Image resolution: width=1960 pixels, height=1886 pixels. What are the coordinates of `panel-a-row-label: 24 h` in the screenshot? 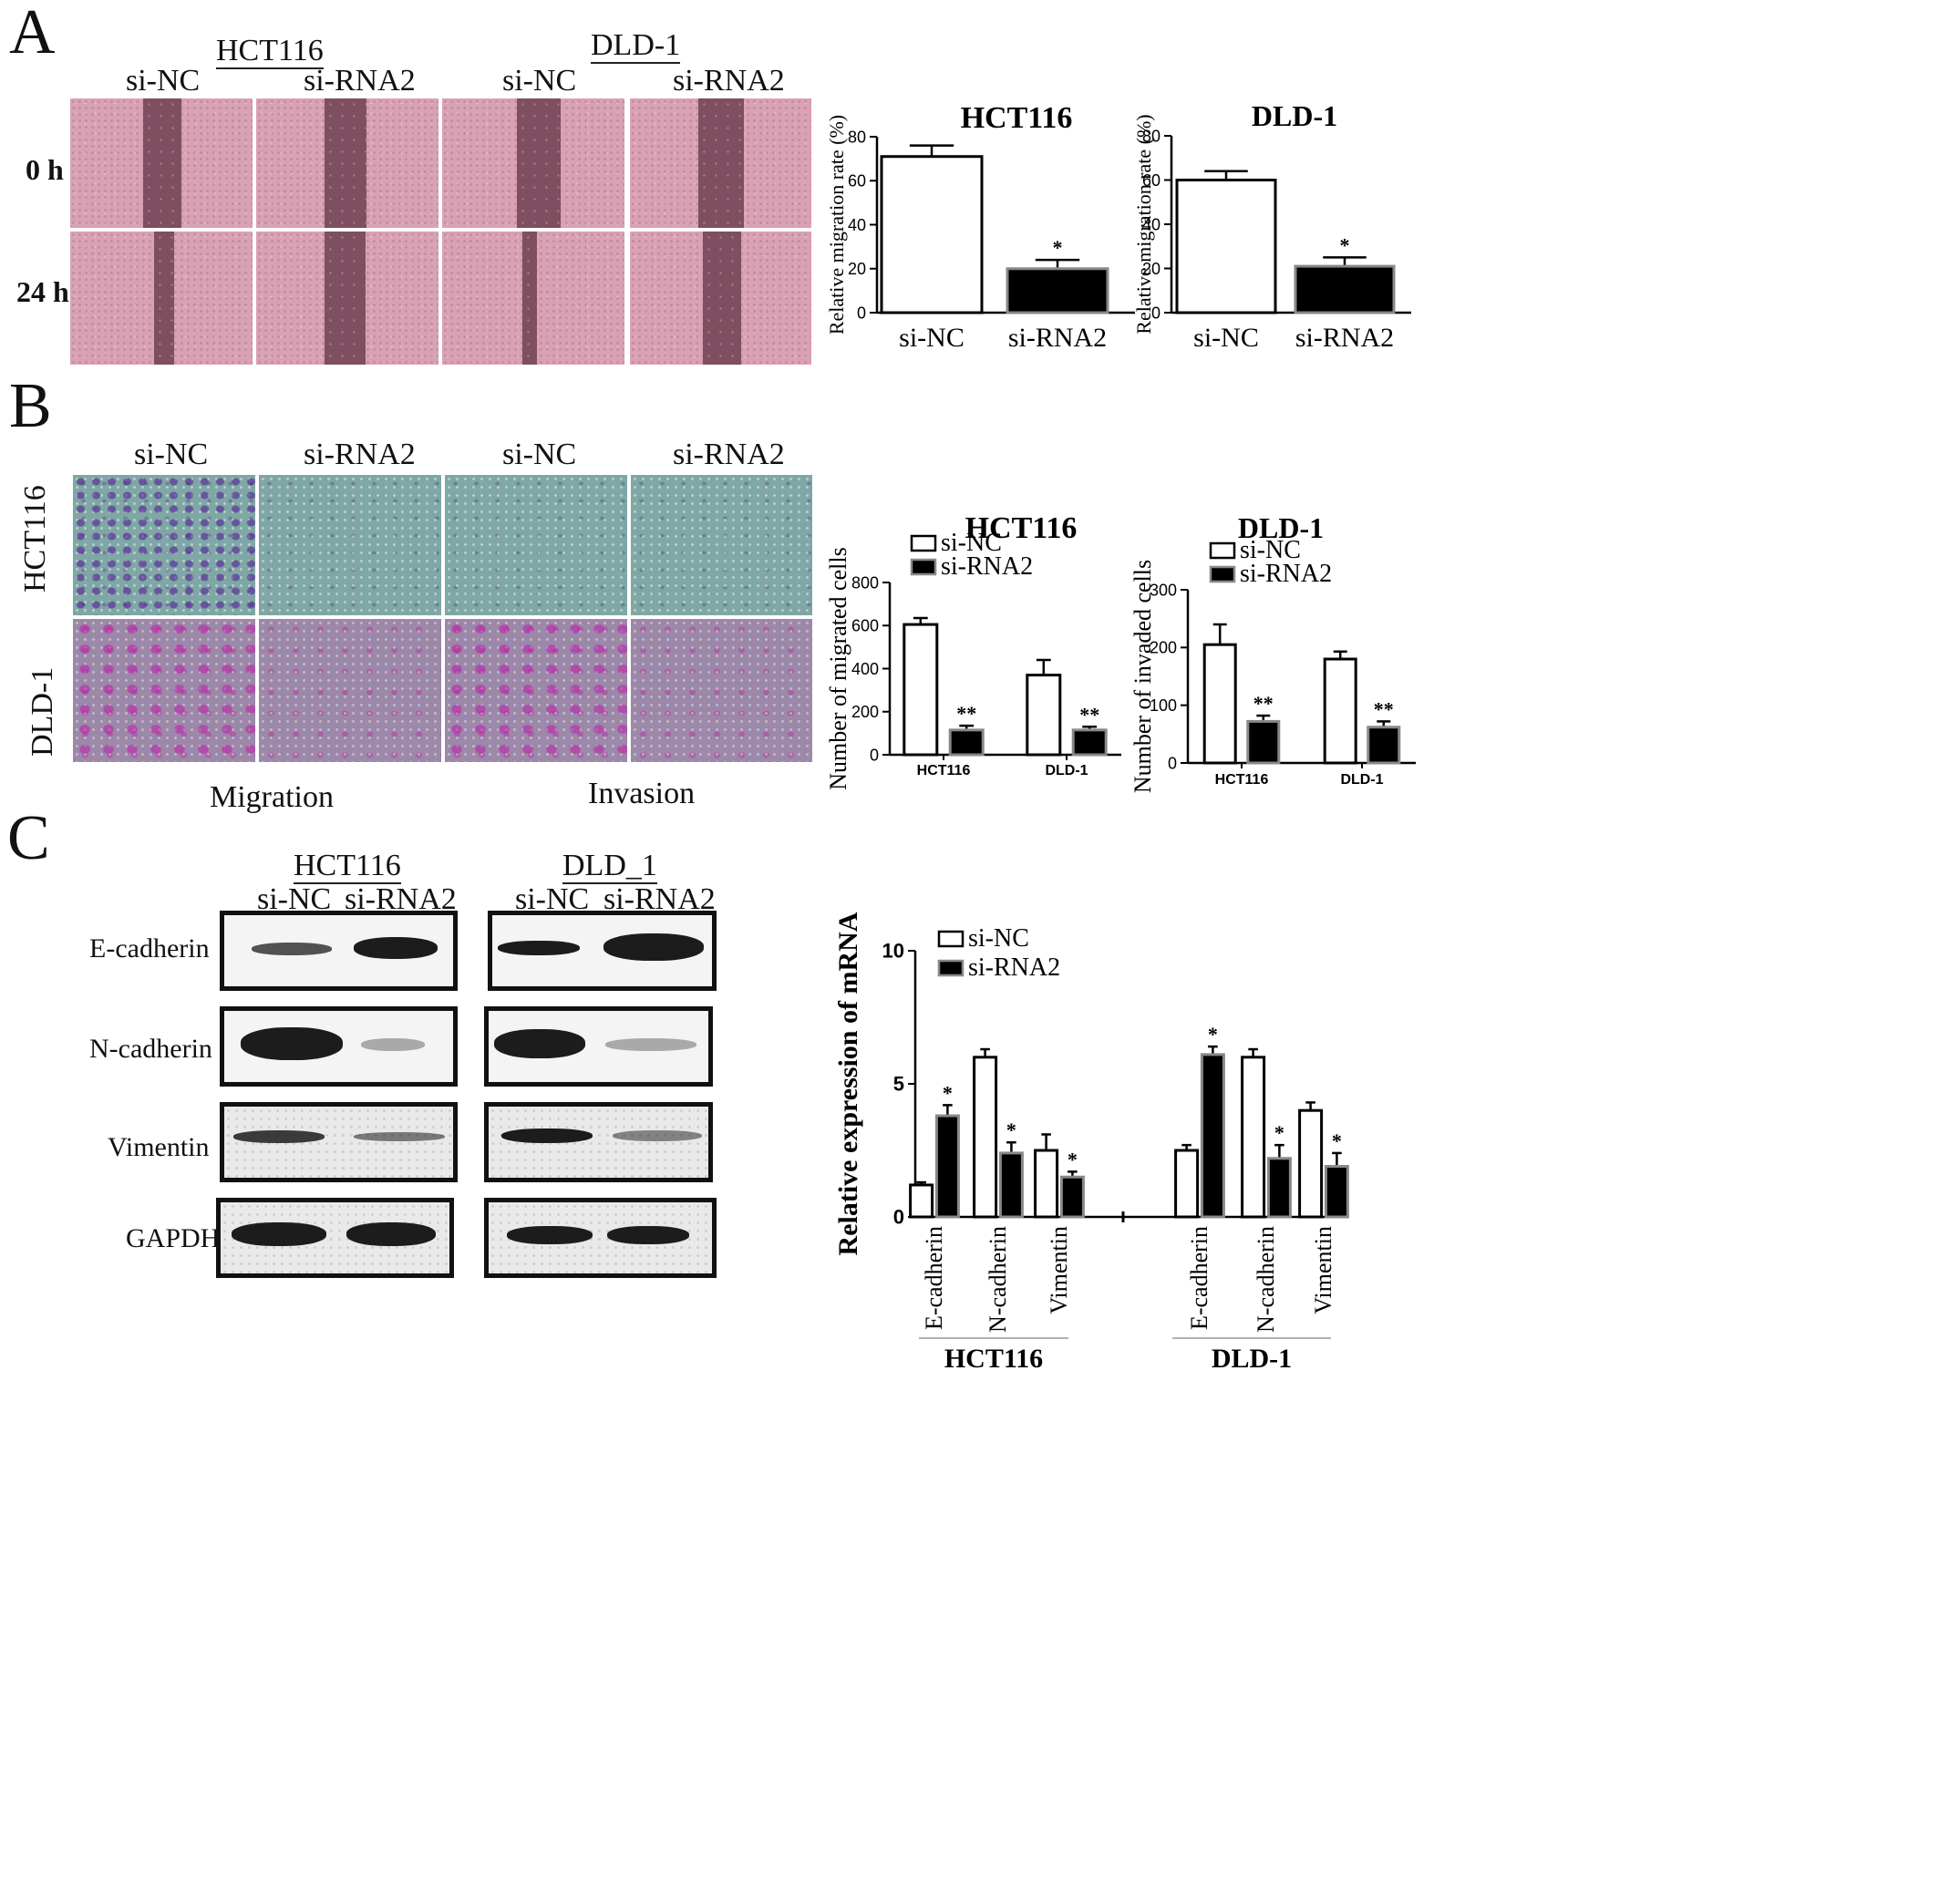 It's located at (42, 291).